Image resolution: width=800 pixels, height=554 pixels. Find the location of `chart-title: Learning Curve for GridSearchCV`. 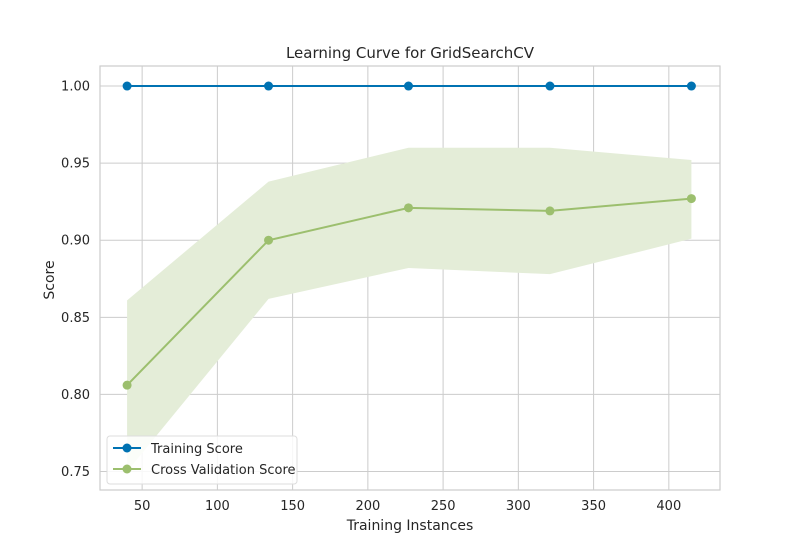

chart-title: Learning Curve for GridSearchCV is located at coordinates (410, 53).